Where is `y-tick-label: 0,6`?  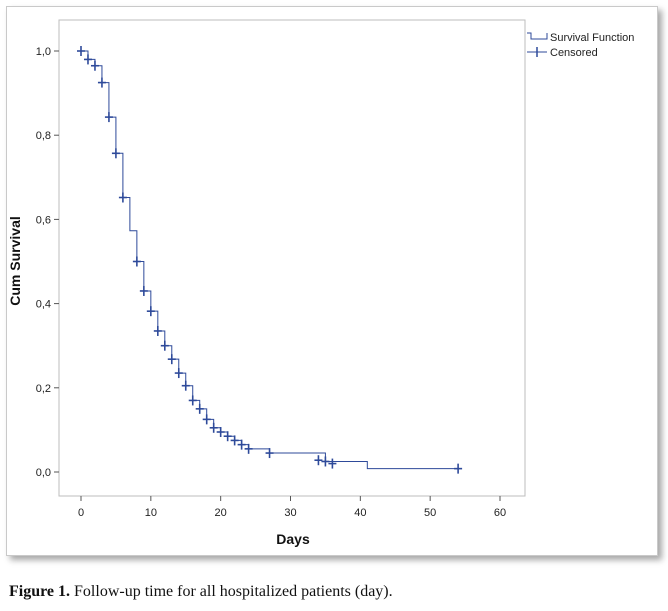 y-tick-label: 0,6 is located at coordinates (43, 220).